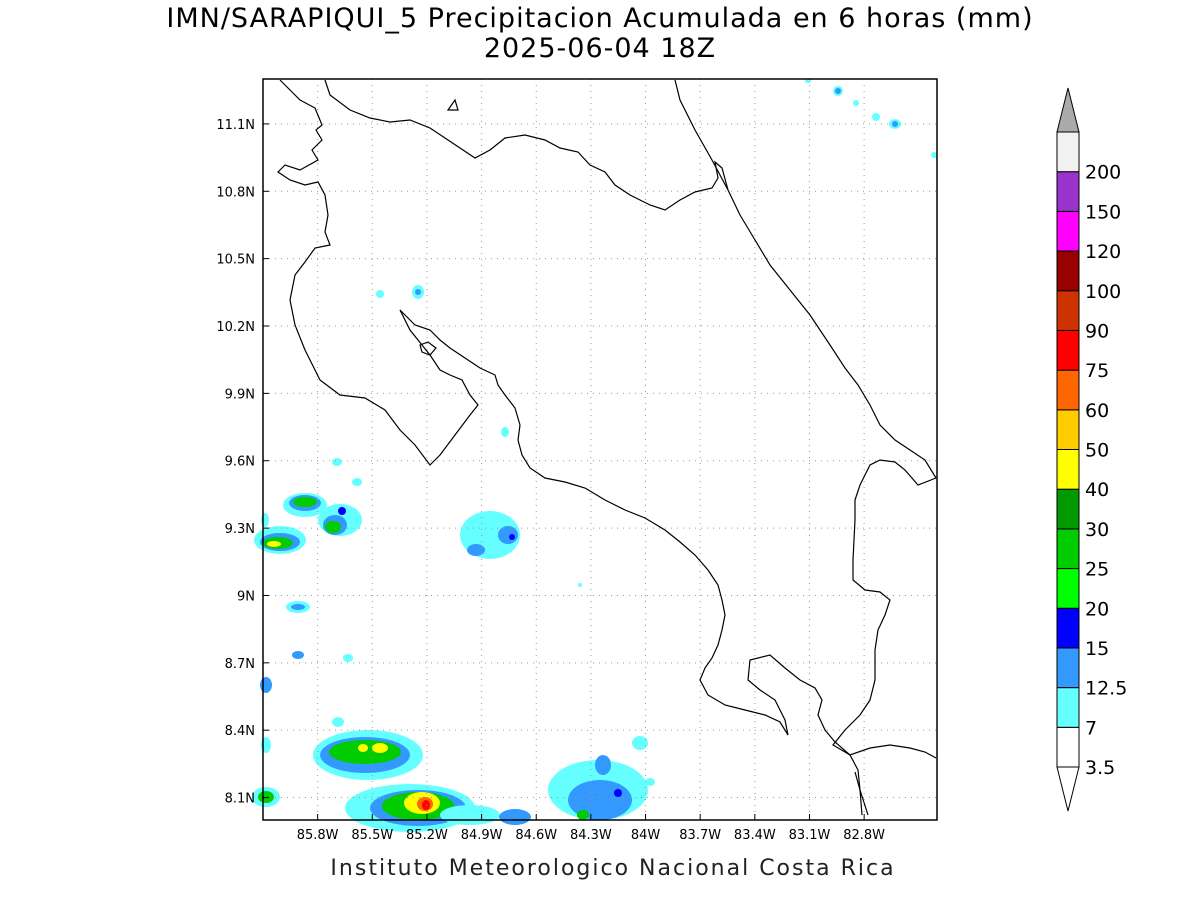 The height and width of the screenshot is (900, 1200). I want to click on lat-tick-label: 10.8N, so click(235, 192).